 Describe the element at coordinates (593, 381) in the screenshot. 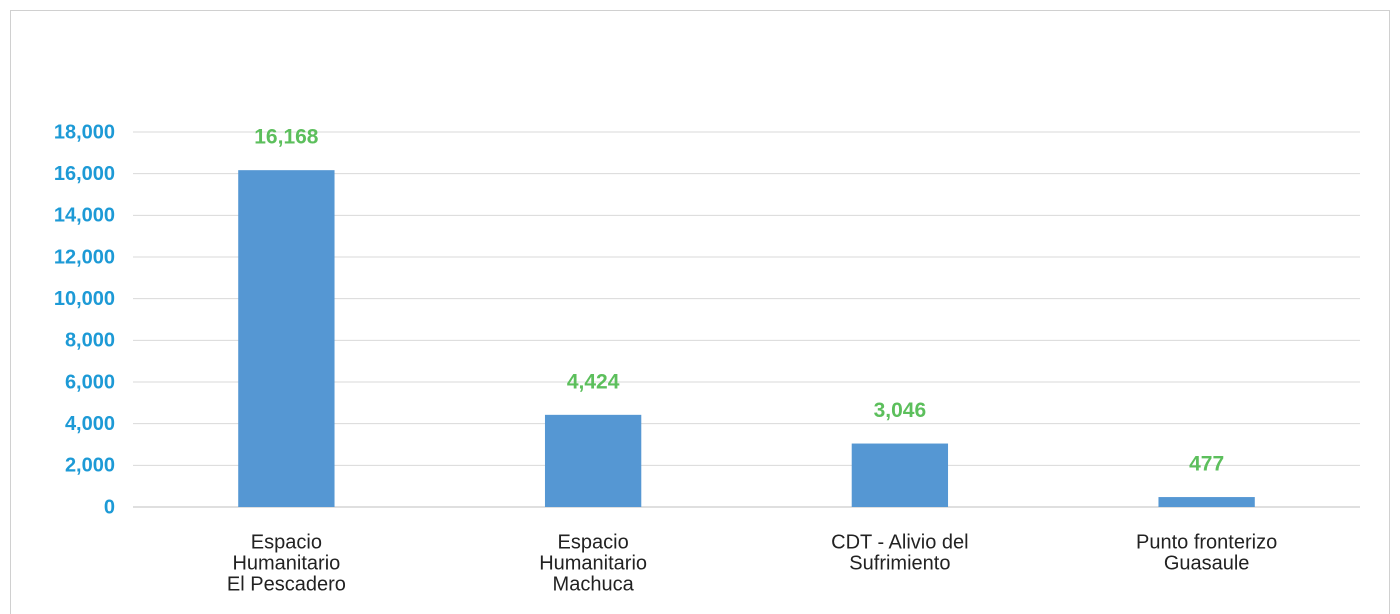

I see `value-label: 4,424` at that location.